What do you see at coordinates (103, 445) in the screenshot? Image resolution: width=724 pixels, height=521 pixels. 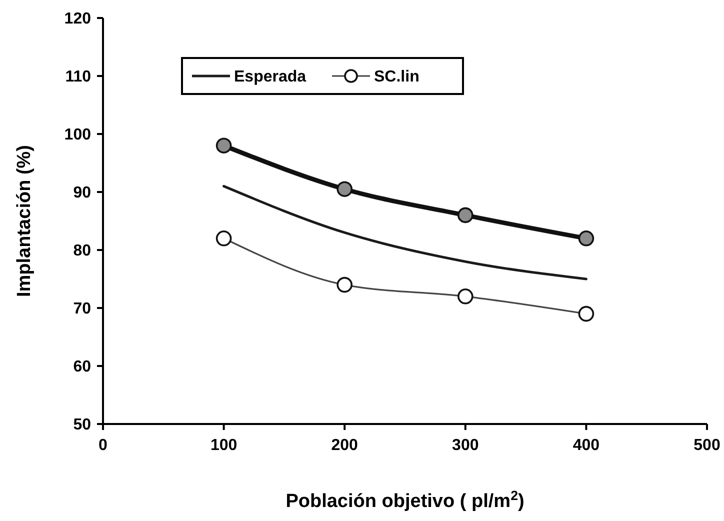 I see `x-tick-label: 0` at bounding box center [103, 445].